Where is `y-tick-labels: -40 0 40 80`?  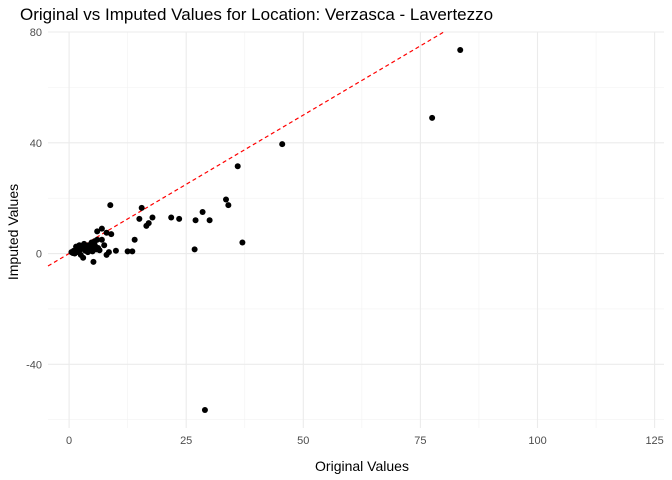
y-tick-labels: -40 0 40 80 is located at coordinates (34, 199).